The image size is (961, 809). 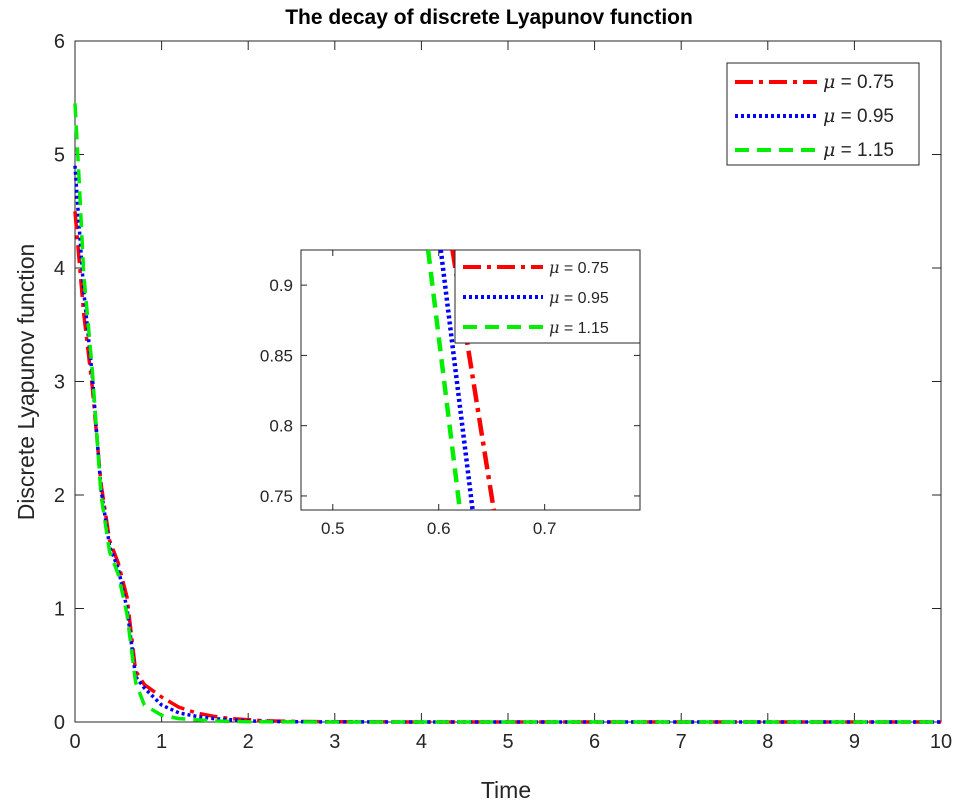 I want to click on inset-legend-entry-mu-1.15: μ = 1.15, so click(x=579, y=327).